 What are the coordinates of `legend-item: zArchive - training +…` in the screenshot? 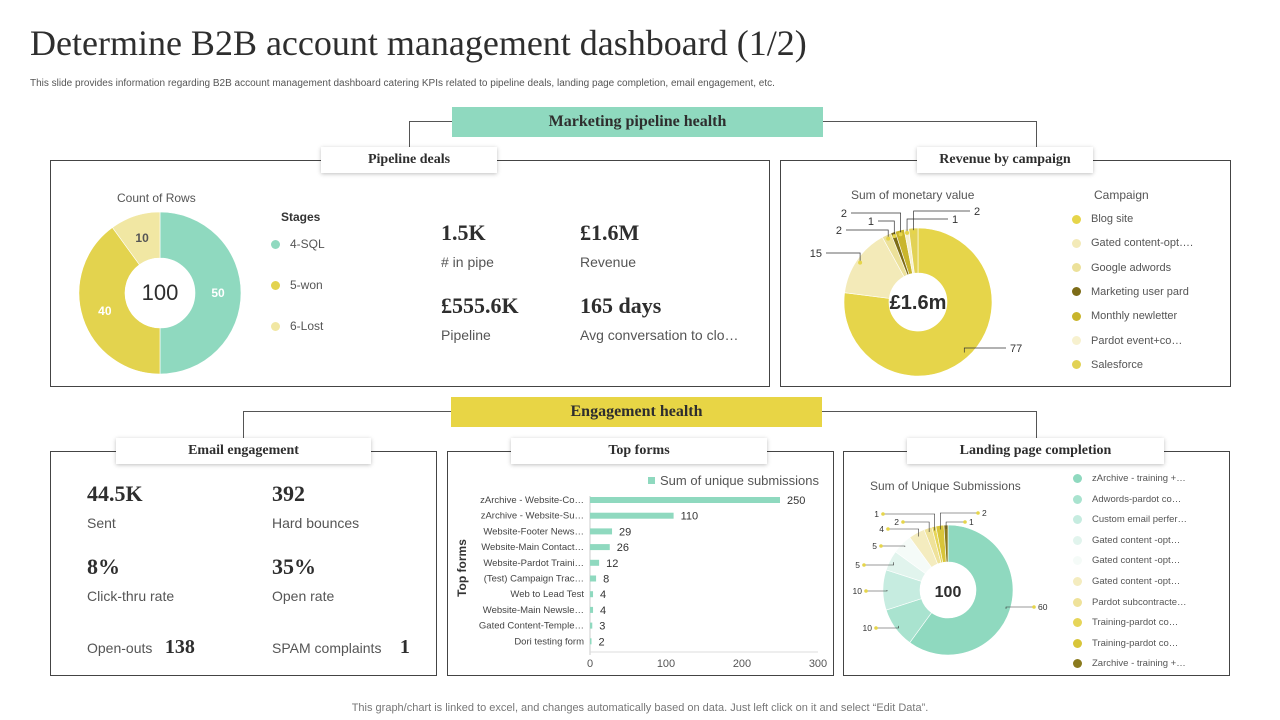 It's located at (1129, 478).